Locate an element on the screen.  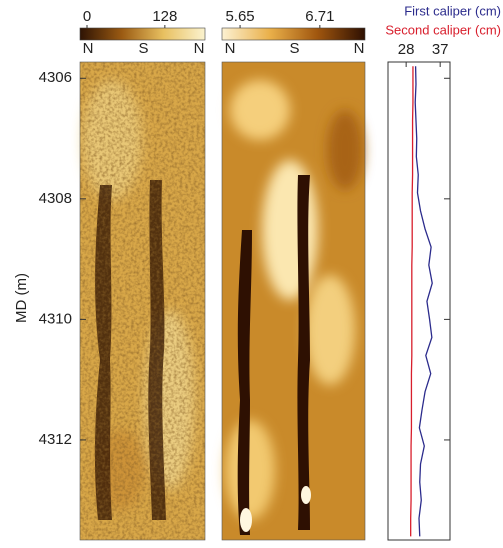
y-tick-label: 4306 is located at coordinates (55, 77).